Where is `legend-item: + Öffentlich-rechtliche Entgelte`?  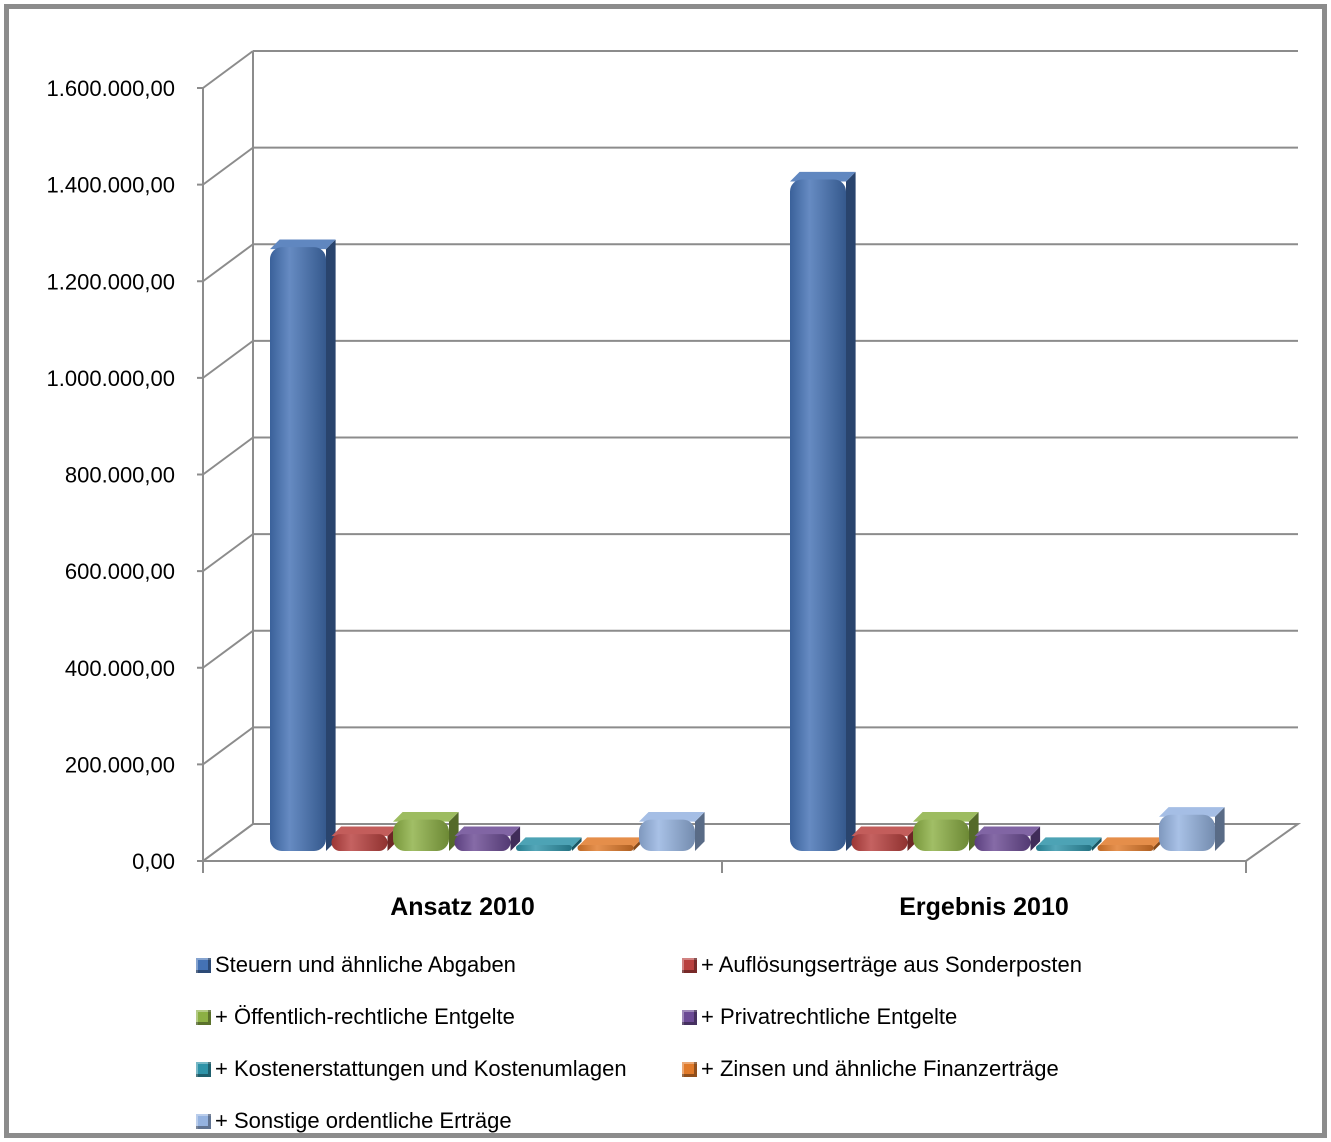
legend-item: + Öffentlich-rechtliche Entgelte is located at coordinates (355, 1017).